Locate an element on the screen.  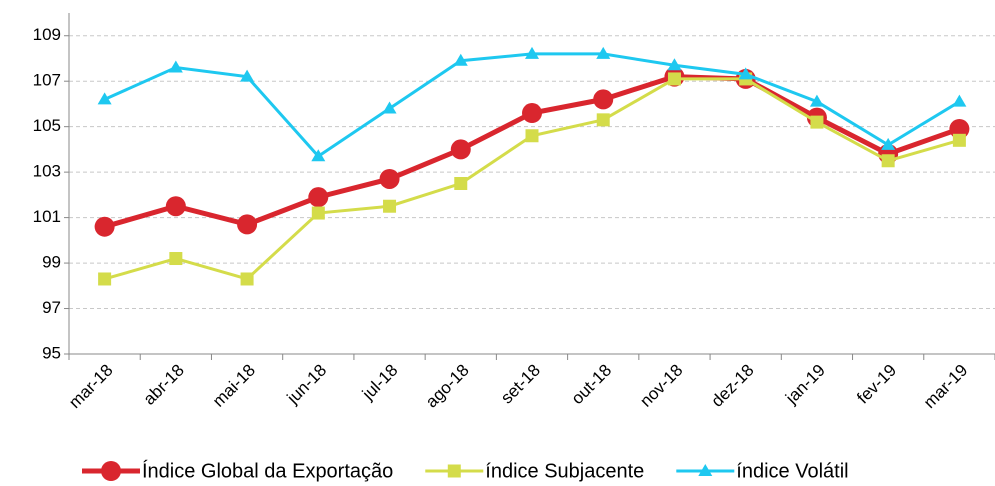
x-tick-label: abr-18 is located at coordinates (164, 385).